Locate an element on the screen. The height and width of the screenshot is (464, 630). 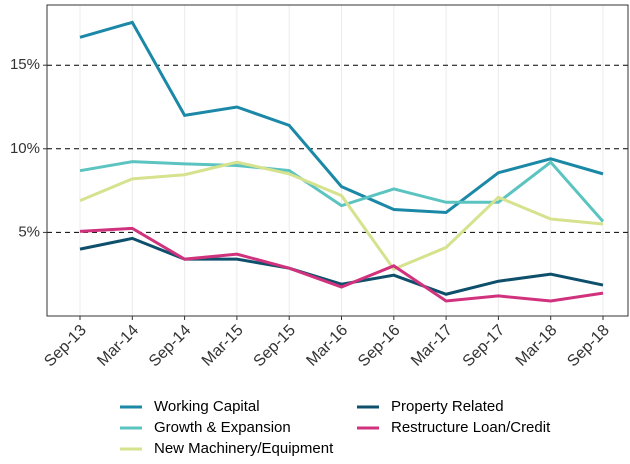
legend-label: Working Capital is located at coordinates (207, 406).